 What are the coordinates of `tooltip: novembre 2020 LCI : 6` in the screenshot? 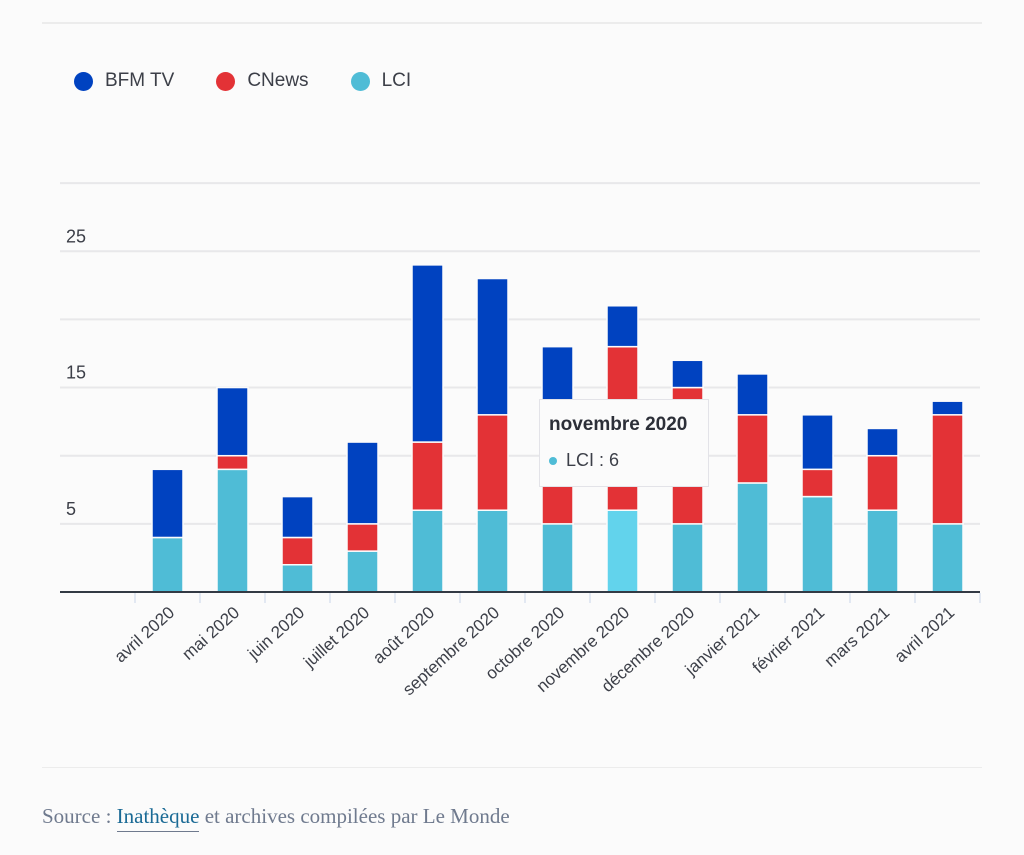 It's located at (624, 443).